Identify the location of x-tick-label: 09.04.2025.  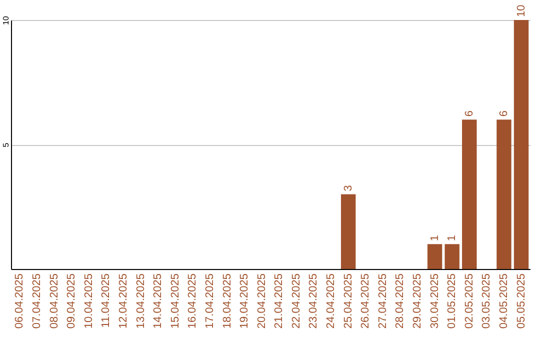
(72, 301).